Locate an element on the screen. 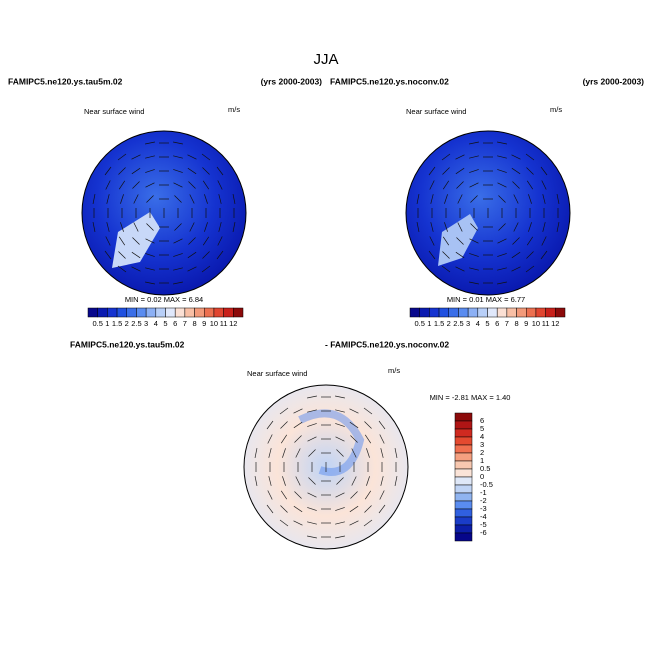 This screenshot has width=653, height=653. colorbar-label: 8 is located at coordinates (194, 323).